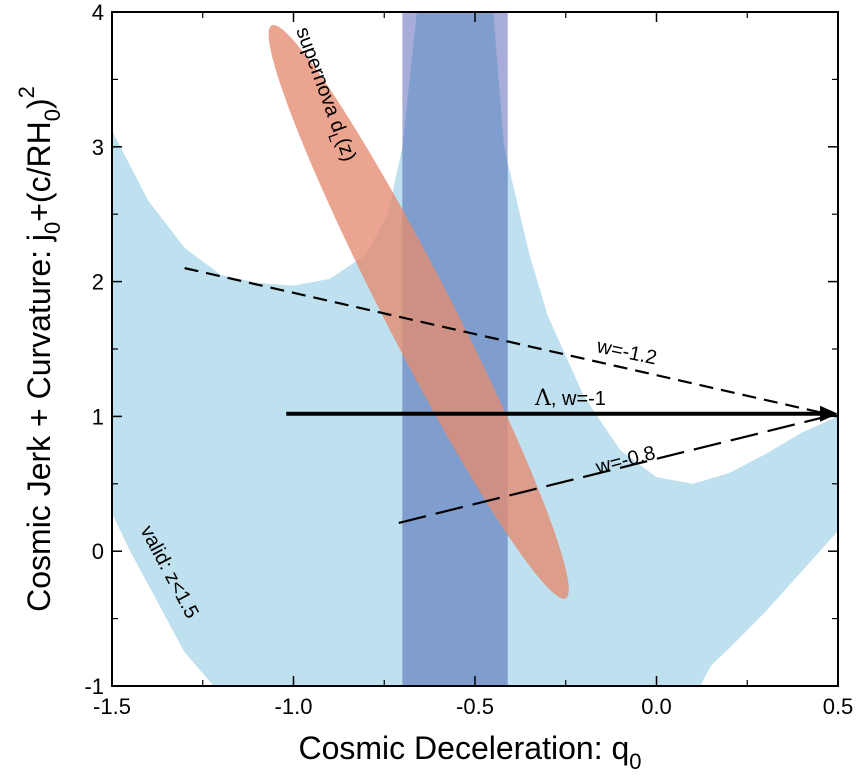  What do you see at coordinates (511, 342) in the screenshot?
I see `series-line-w-1.2` at bounding box center [511, 342].